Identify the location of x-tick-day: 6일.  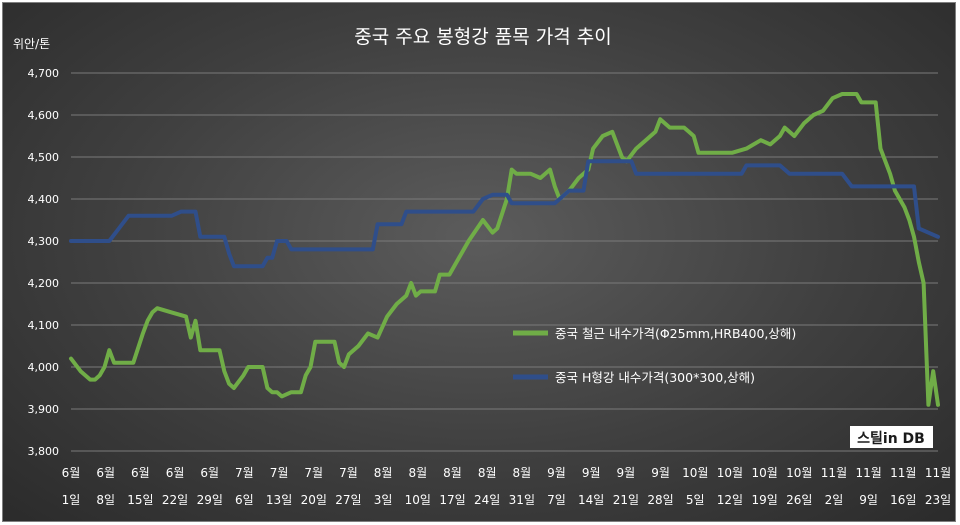
(244, 500).